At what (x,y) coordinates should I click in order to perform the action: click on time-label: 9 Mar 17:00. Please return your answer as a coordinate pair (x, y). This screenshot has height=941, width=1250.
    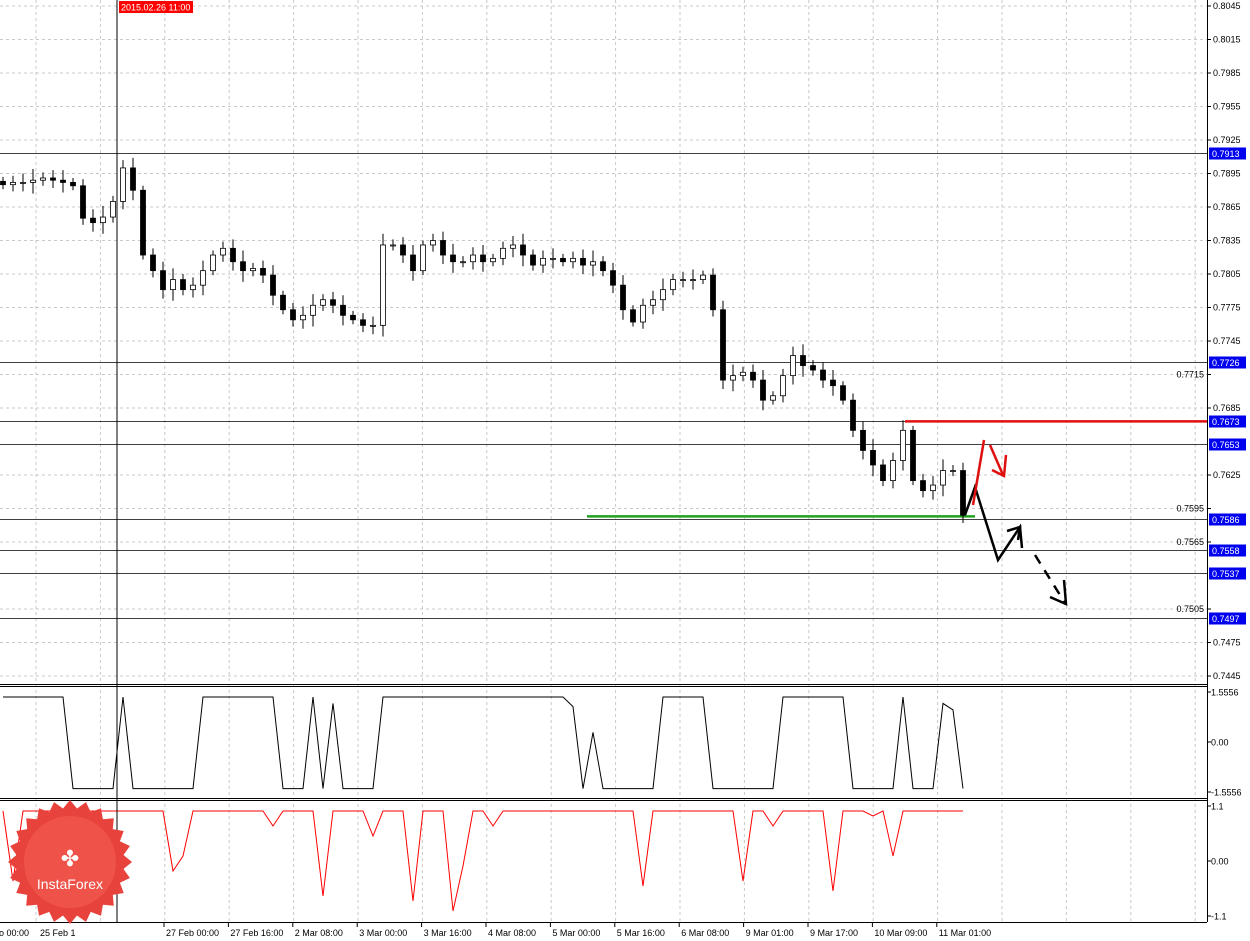
    Looking at the image, I should click on (834, 933).